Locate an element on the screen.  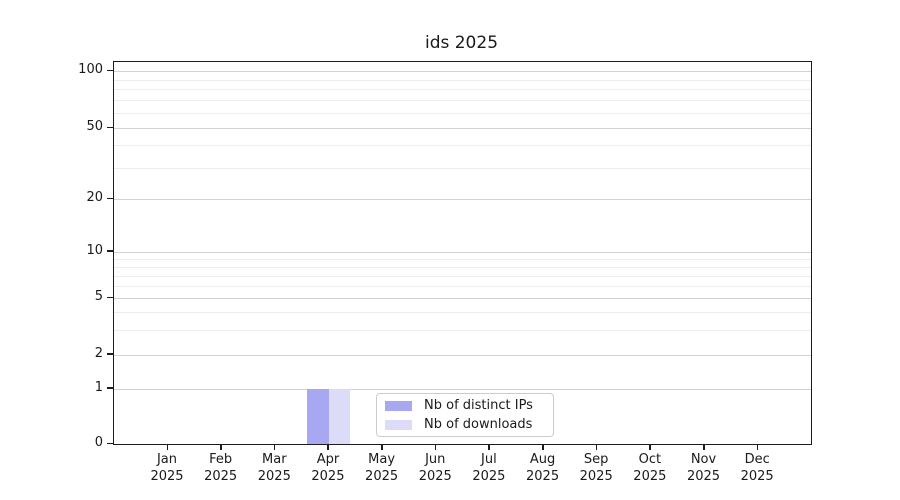
x-tick-label: Aug 2025 is located at coordinates (543, 468).